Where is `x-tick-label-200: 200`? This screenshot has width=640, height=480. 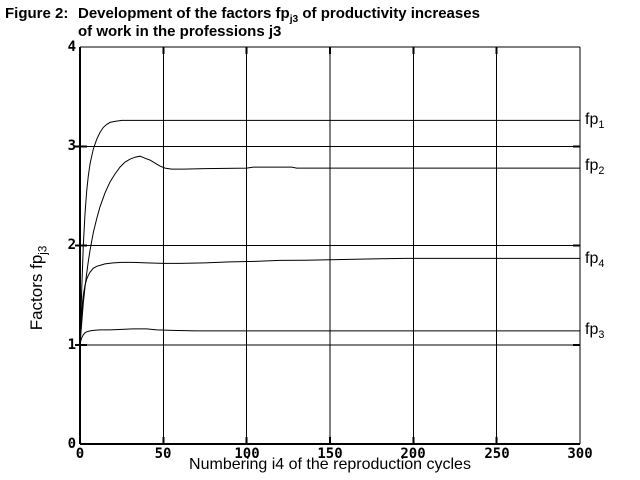
x-tick-label-200: 200 is located at coordinates (413, 454).